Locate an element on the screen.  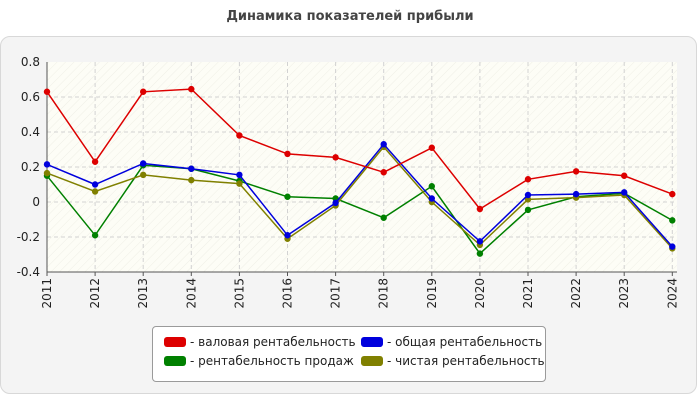
y-tick-label: -0.2 is located at coordinates (28, 237).